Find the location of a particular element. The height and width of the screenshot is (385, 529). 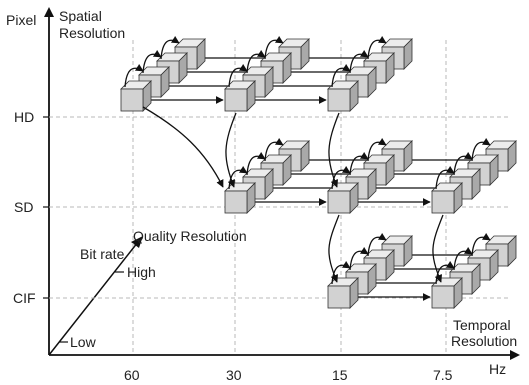

depth-axis-subtitle: Bit rate is located at coordinates (102, 254).